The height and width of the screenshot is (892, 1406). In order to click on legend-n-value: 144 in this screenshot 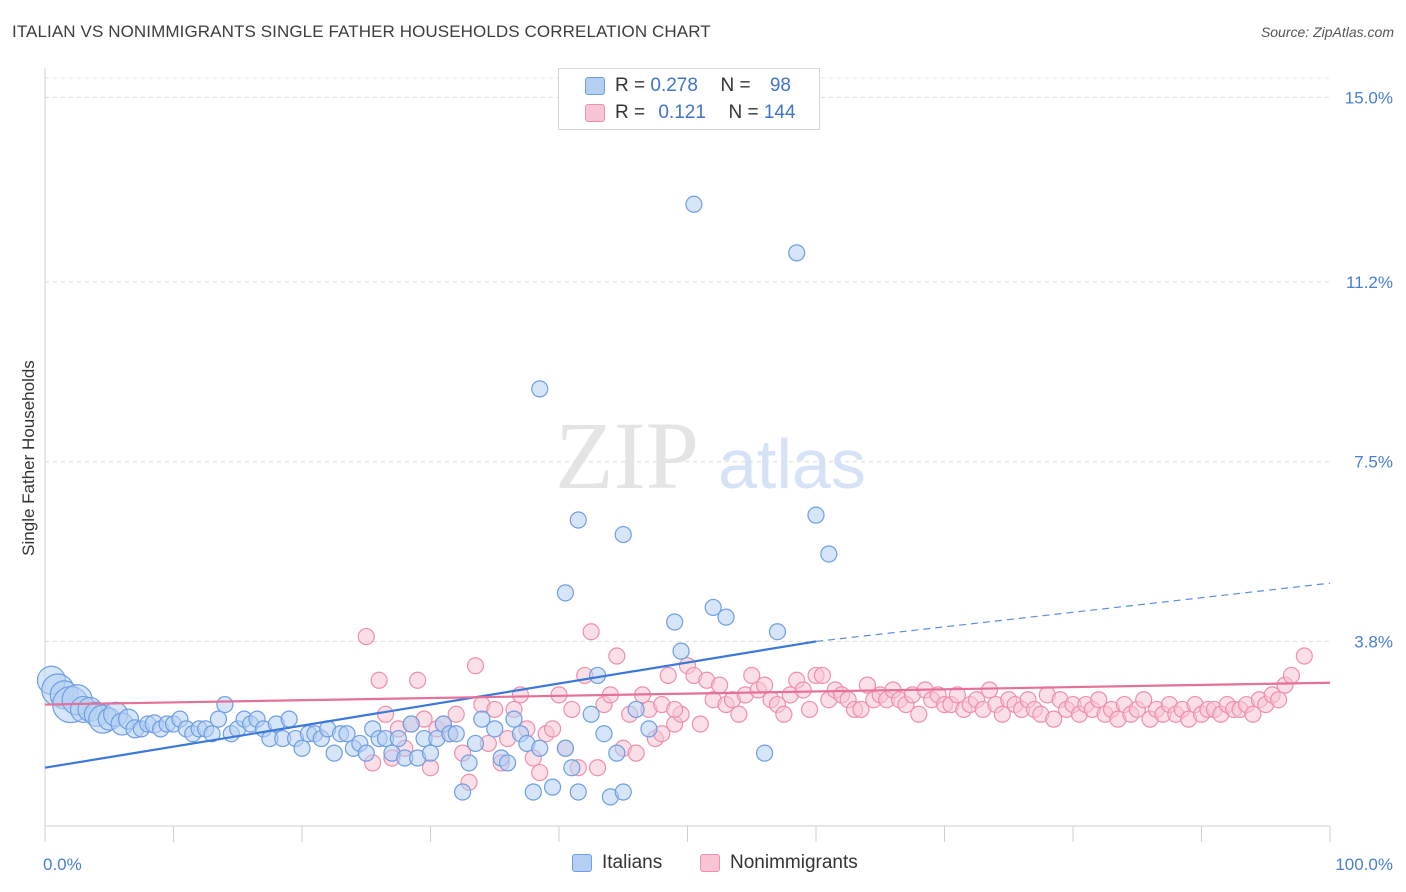, I will do `click(779, 112)`.